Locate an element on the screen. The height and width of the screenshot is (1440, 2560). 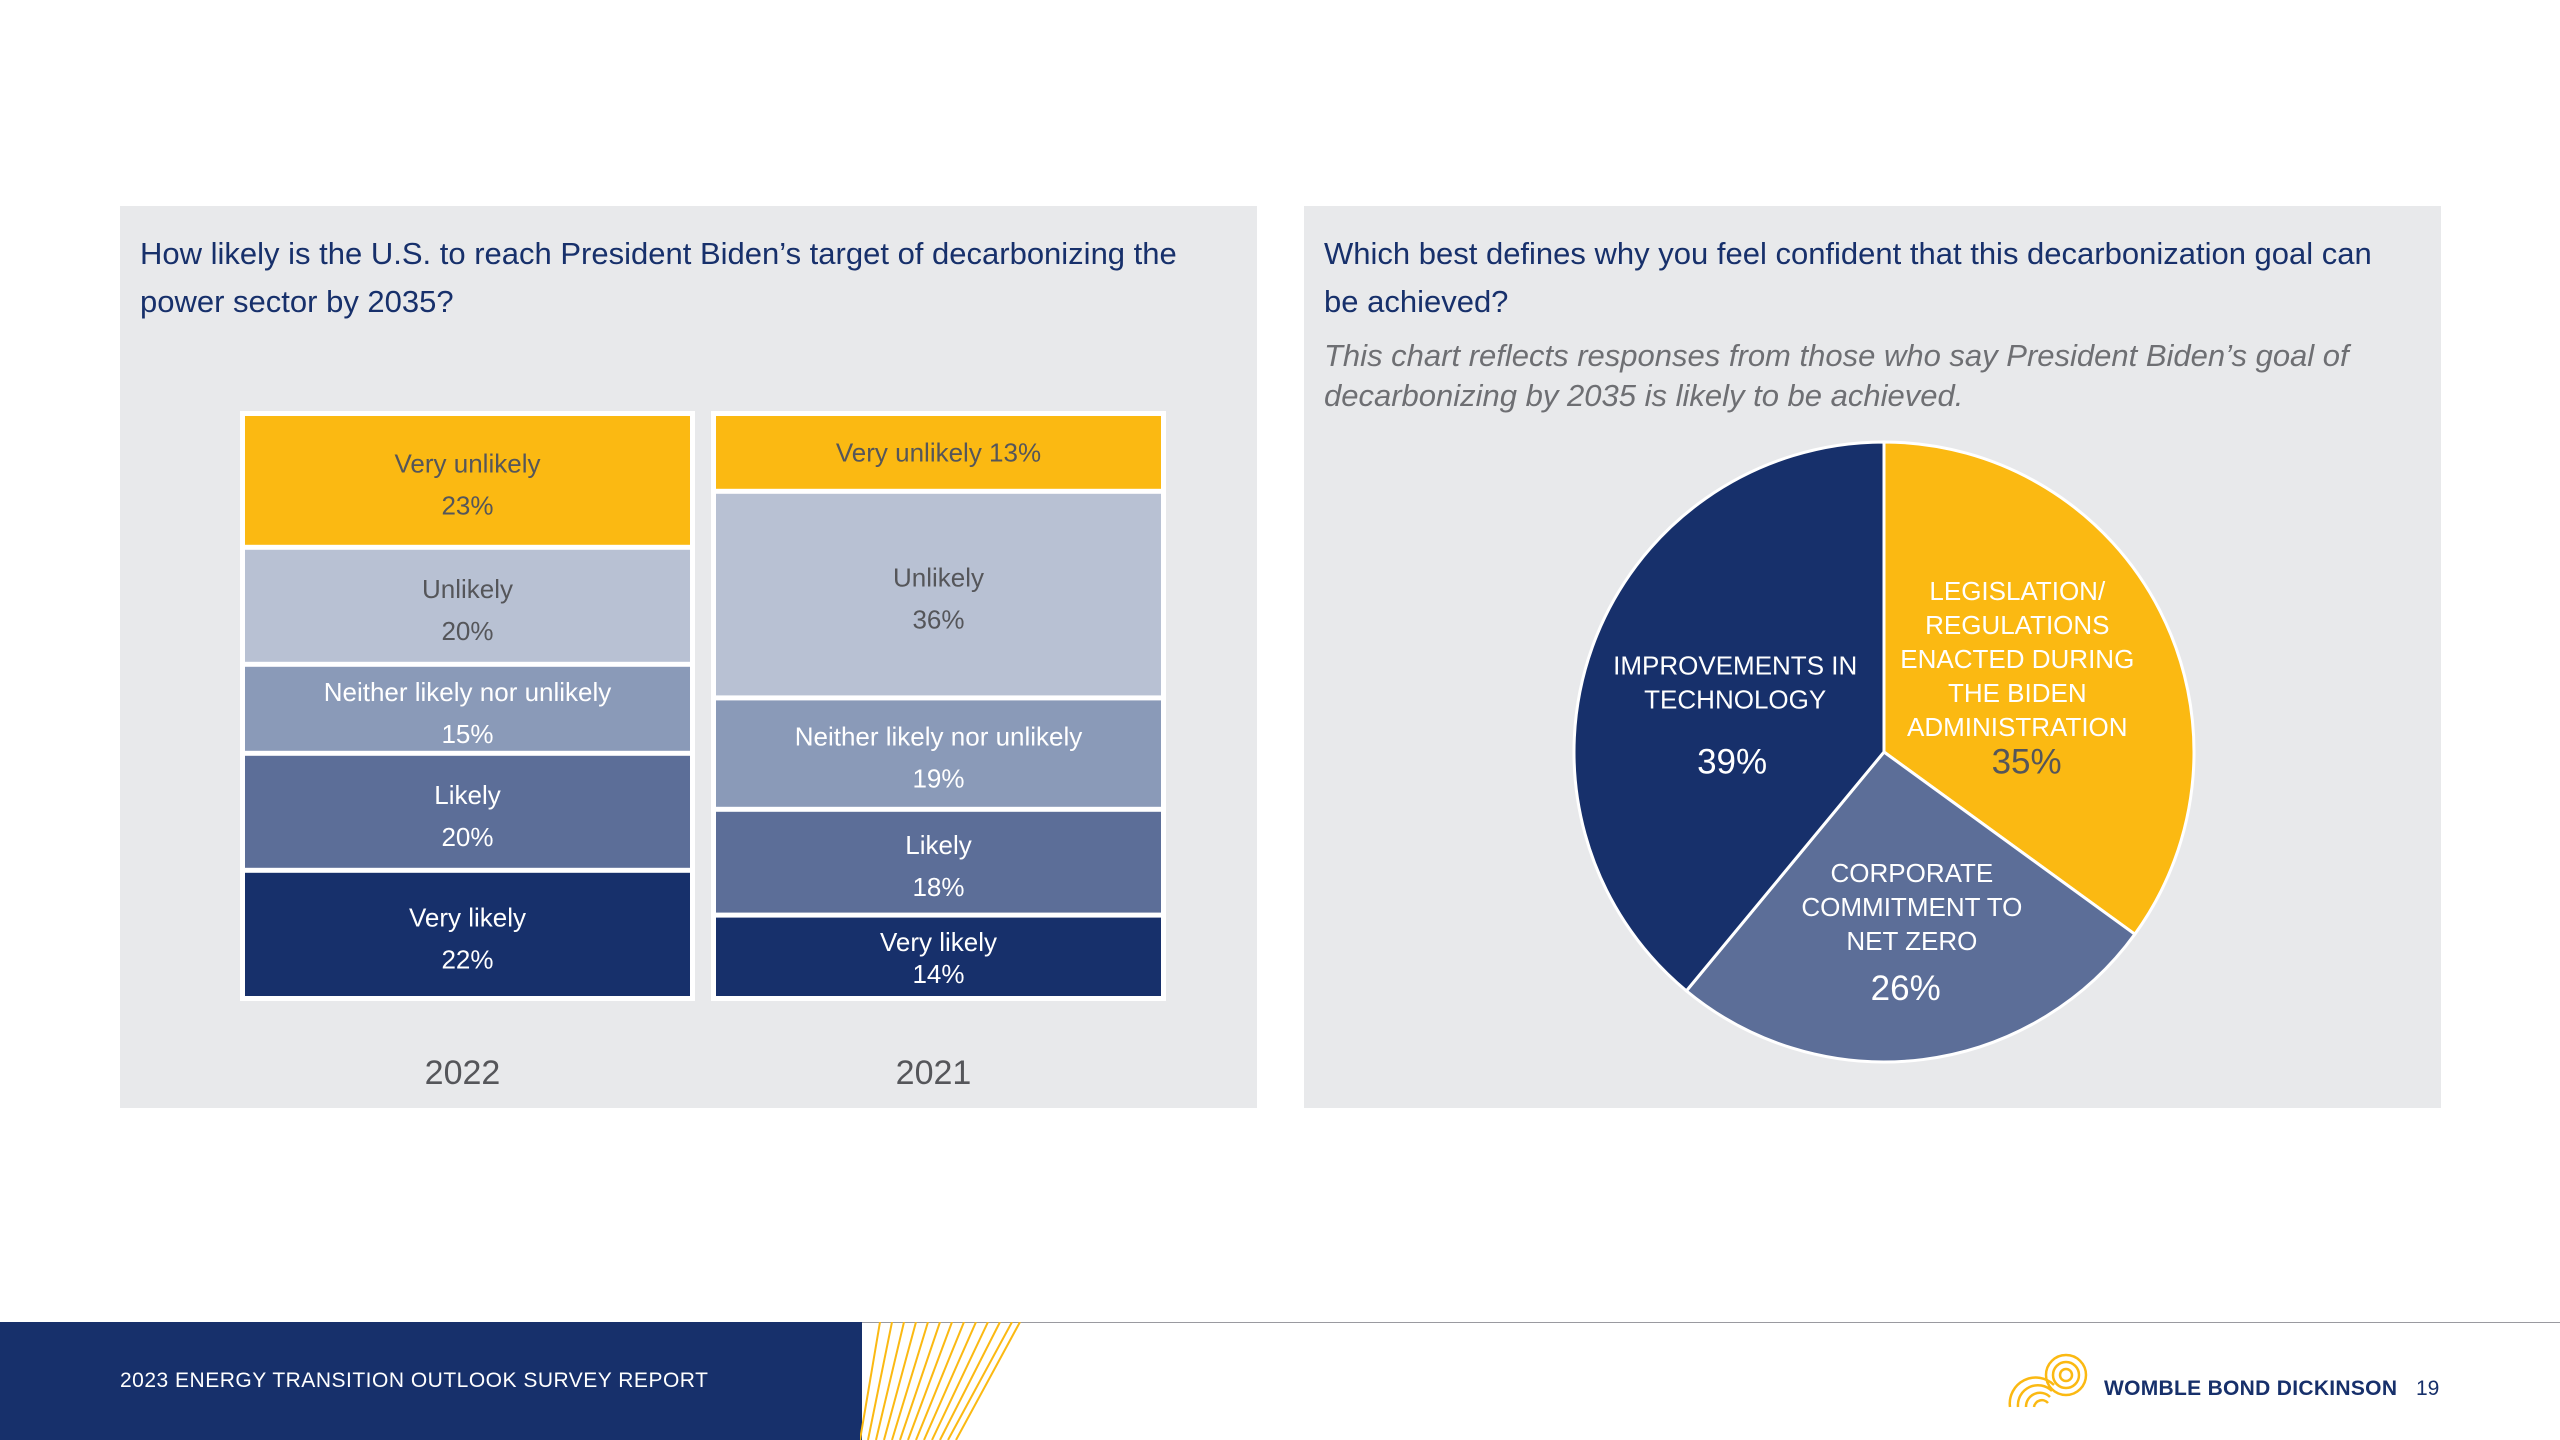
bar-label-very-likely-2022: Very likely is located at coordinates (467, 917).